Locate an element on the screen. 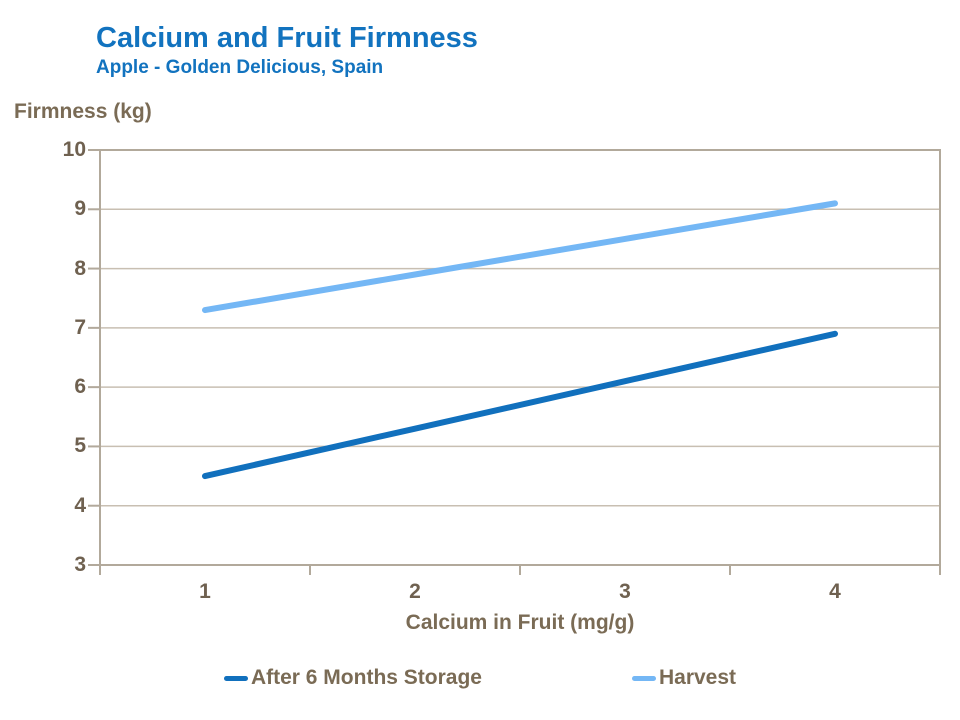  y-tick-label: 3 is located at coordinates (80, 564).